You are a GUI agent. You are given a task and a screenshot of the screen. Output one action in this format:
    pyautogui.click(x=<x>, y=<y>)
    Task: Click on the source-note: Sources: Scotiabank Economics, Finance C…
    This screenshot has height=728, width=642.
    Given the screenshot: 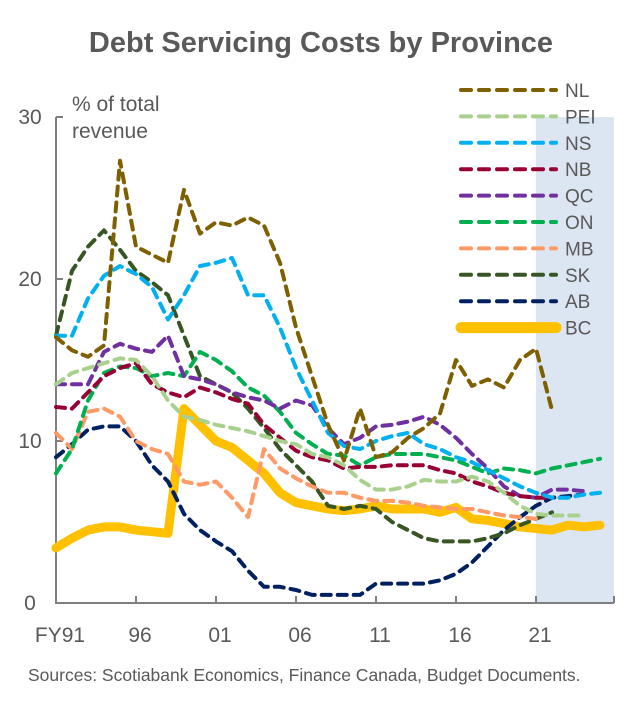 What is the action you would take?
    pyautogui.click(x=304, y=675)
    